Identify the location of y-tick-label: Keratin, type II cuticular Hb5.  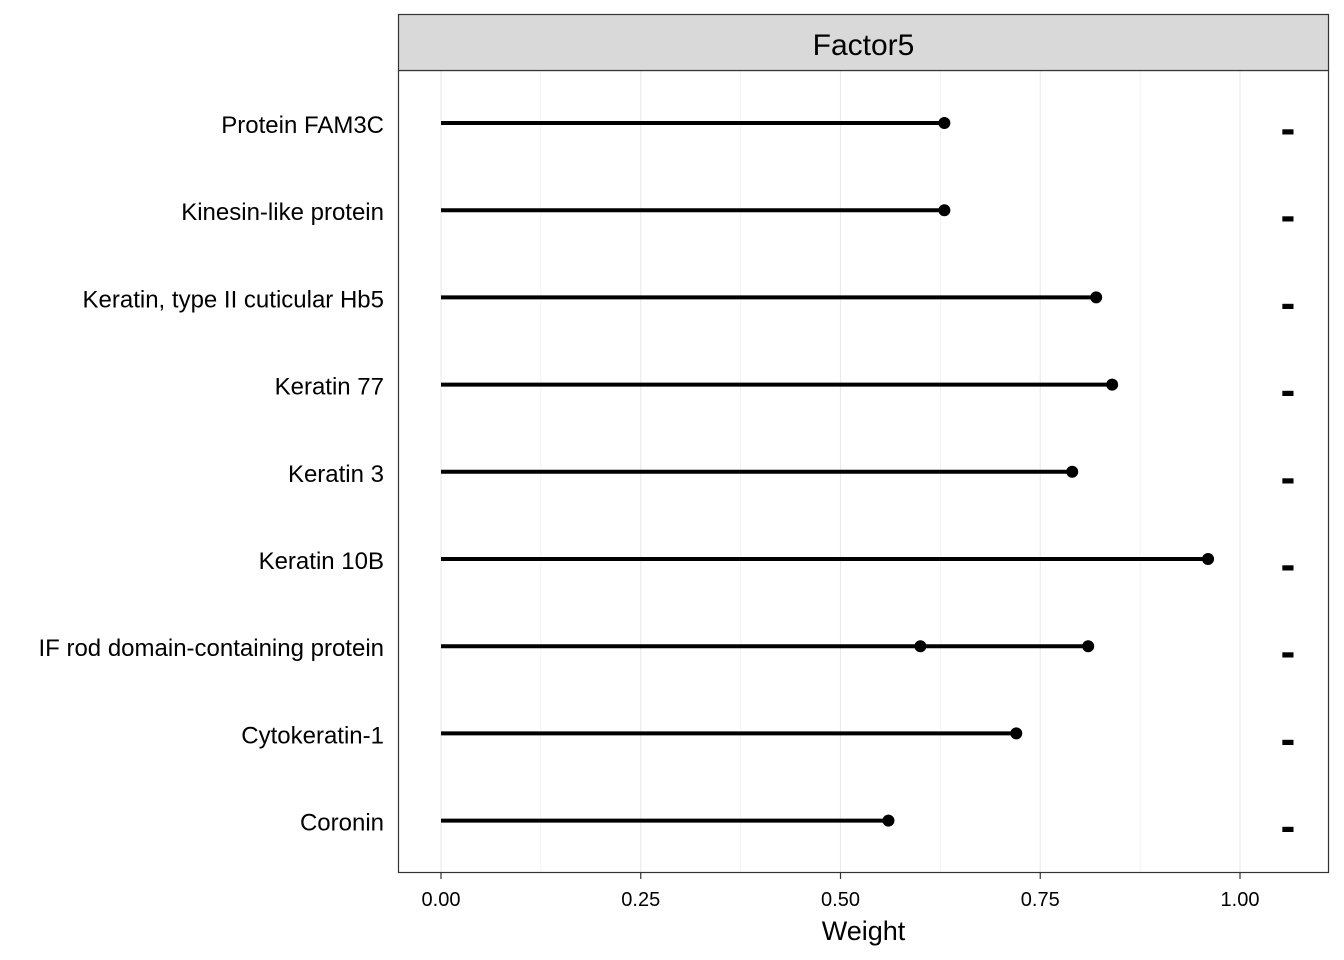
(233, 299).